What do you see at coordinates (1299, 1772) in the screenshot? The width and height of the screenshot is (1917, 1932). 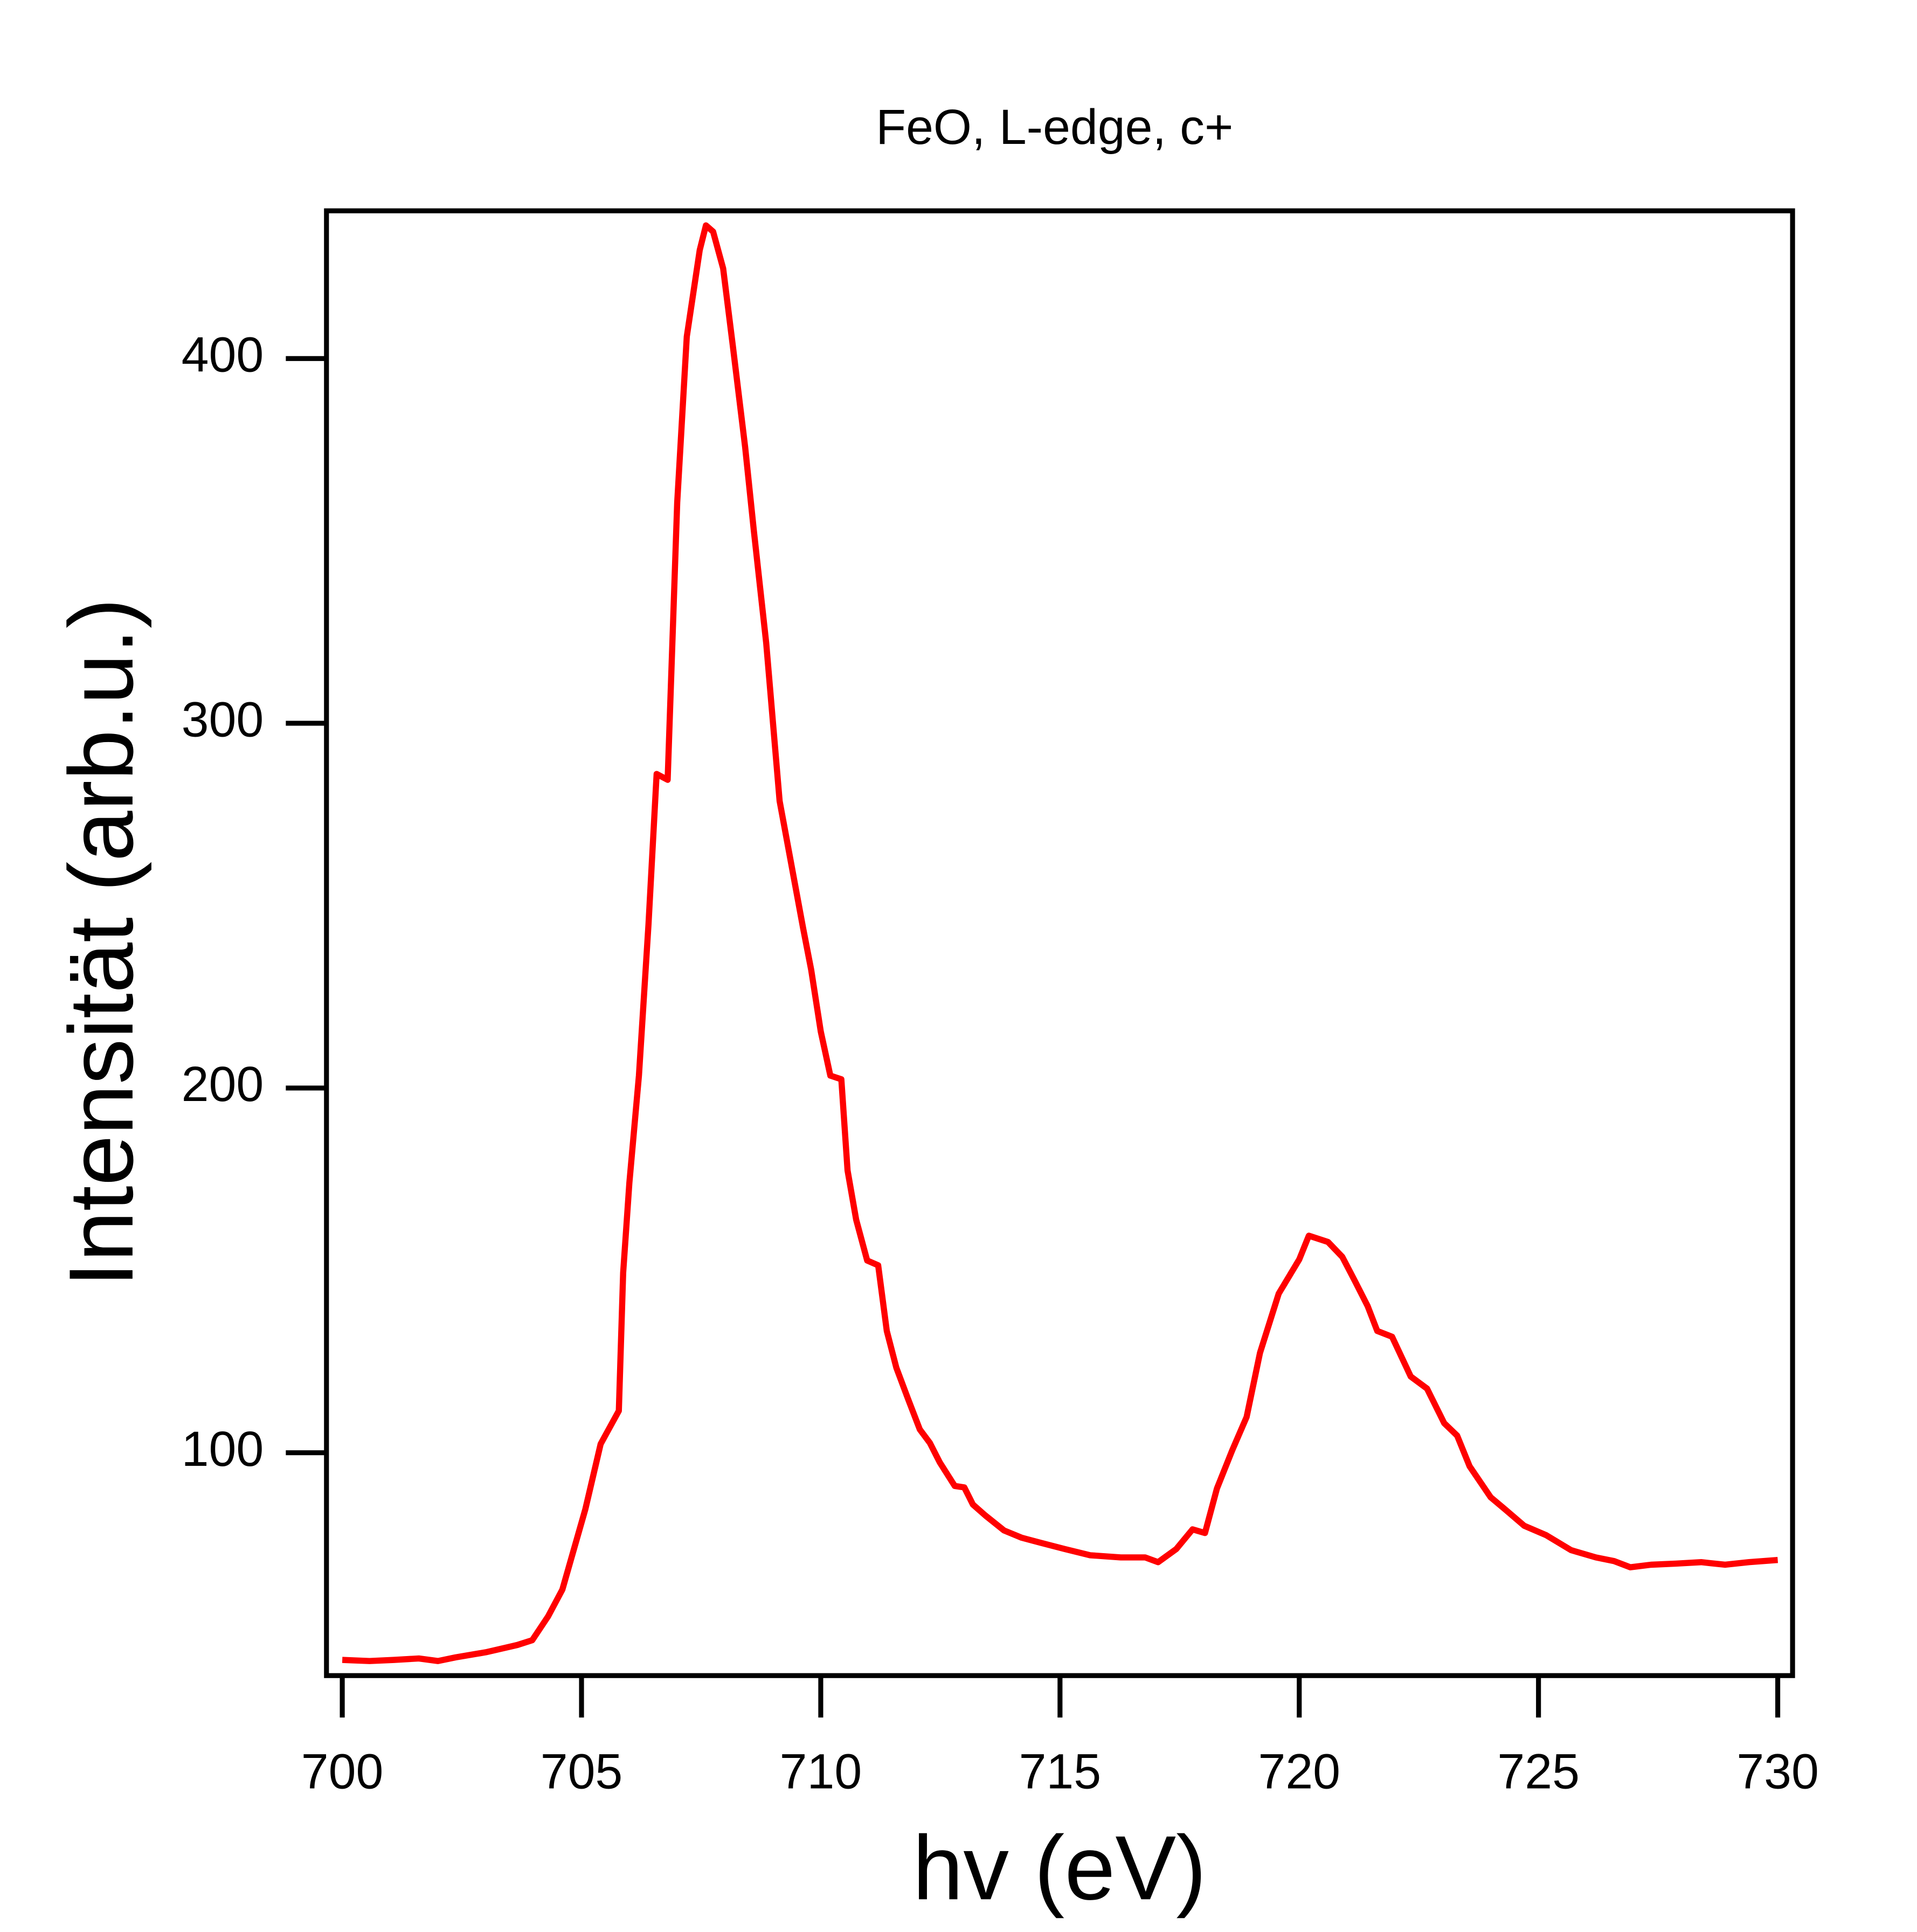 I see `x-tick-label: 720` at bounding box center [1299, 1772].